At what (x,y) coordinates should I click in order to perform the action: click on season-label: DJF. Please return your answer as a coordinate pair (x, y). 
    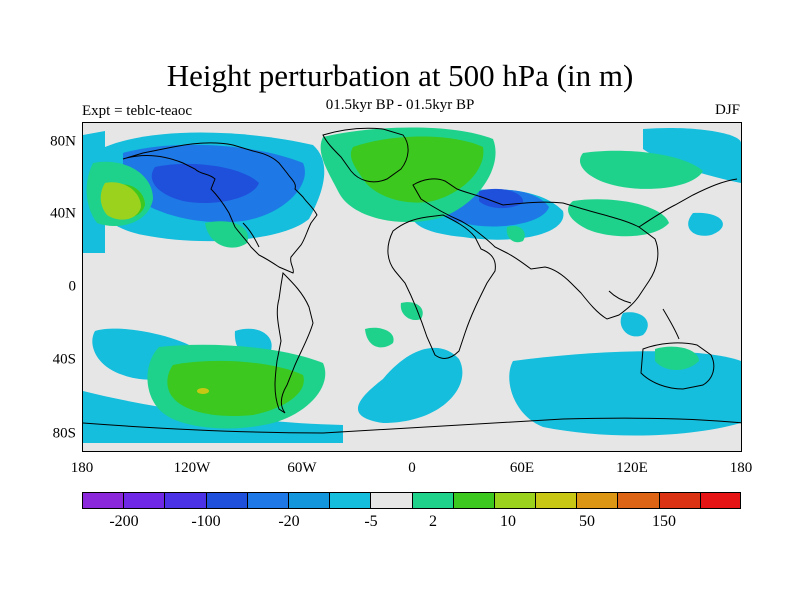
    Looking at the image, I should click on (727, 110).